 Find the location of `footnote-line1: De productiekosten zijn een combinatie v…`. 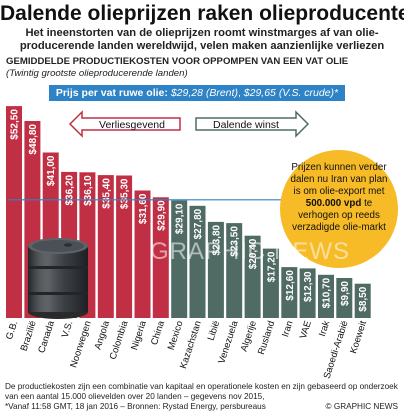

footnote-line1: De productiekosten zijn een combinatie v… is located at coordinates (201, 391).